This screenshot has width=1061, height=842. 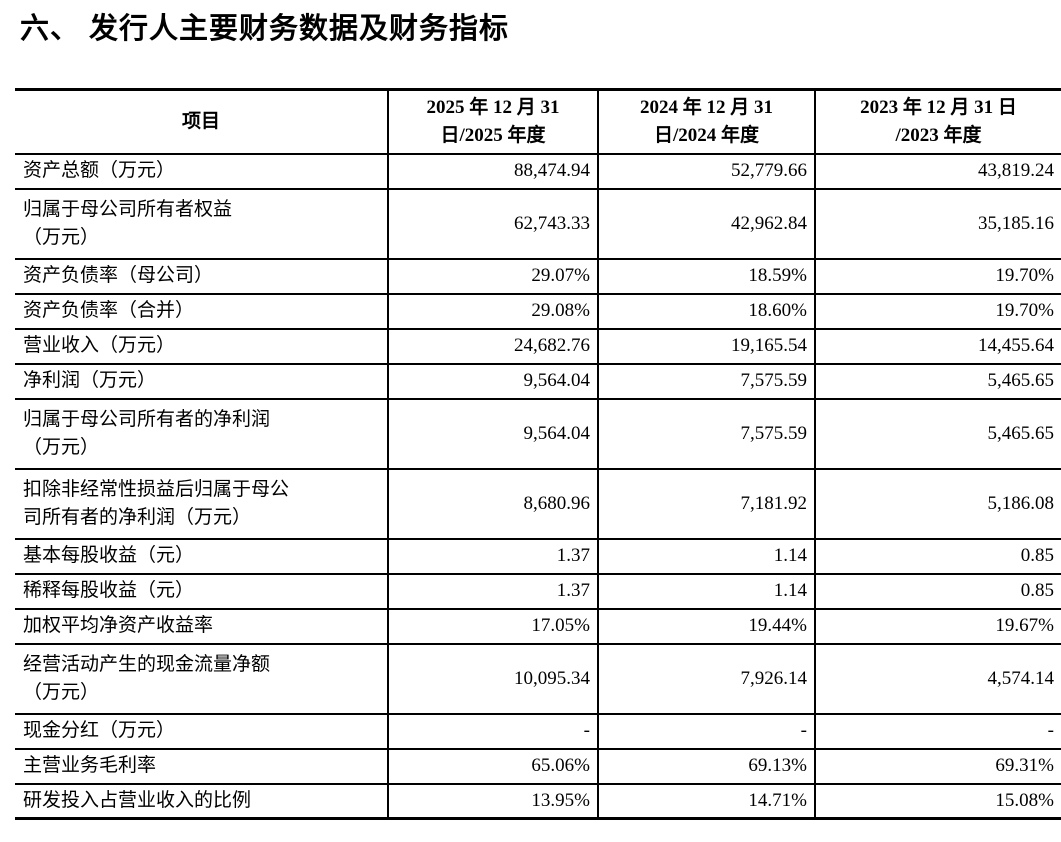 I want to click on row-value: 19.44%, so click(x=706, y=626).